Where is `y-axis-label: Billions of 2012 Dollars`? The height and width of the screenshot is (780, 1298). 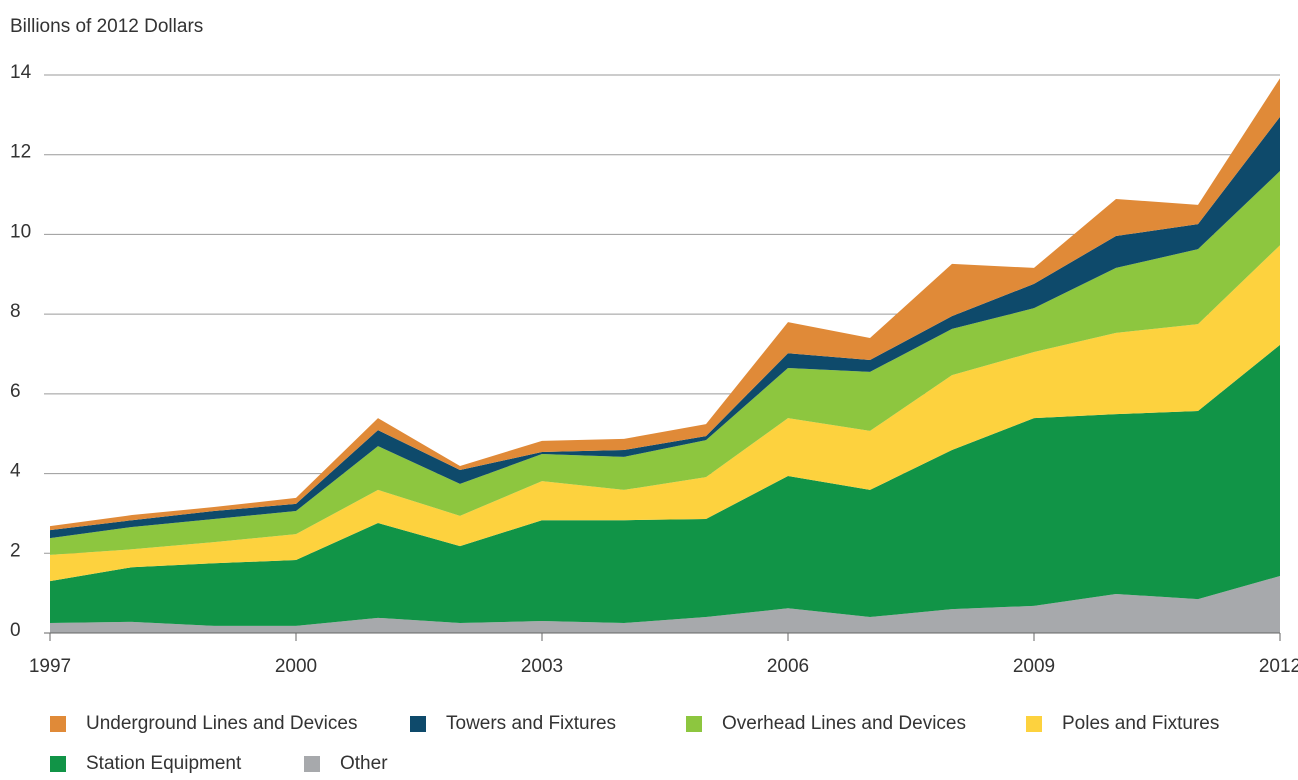 y-axis-label: Billions of 2012 Dollars is located at coordinates (106, 26).